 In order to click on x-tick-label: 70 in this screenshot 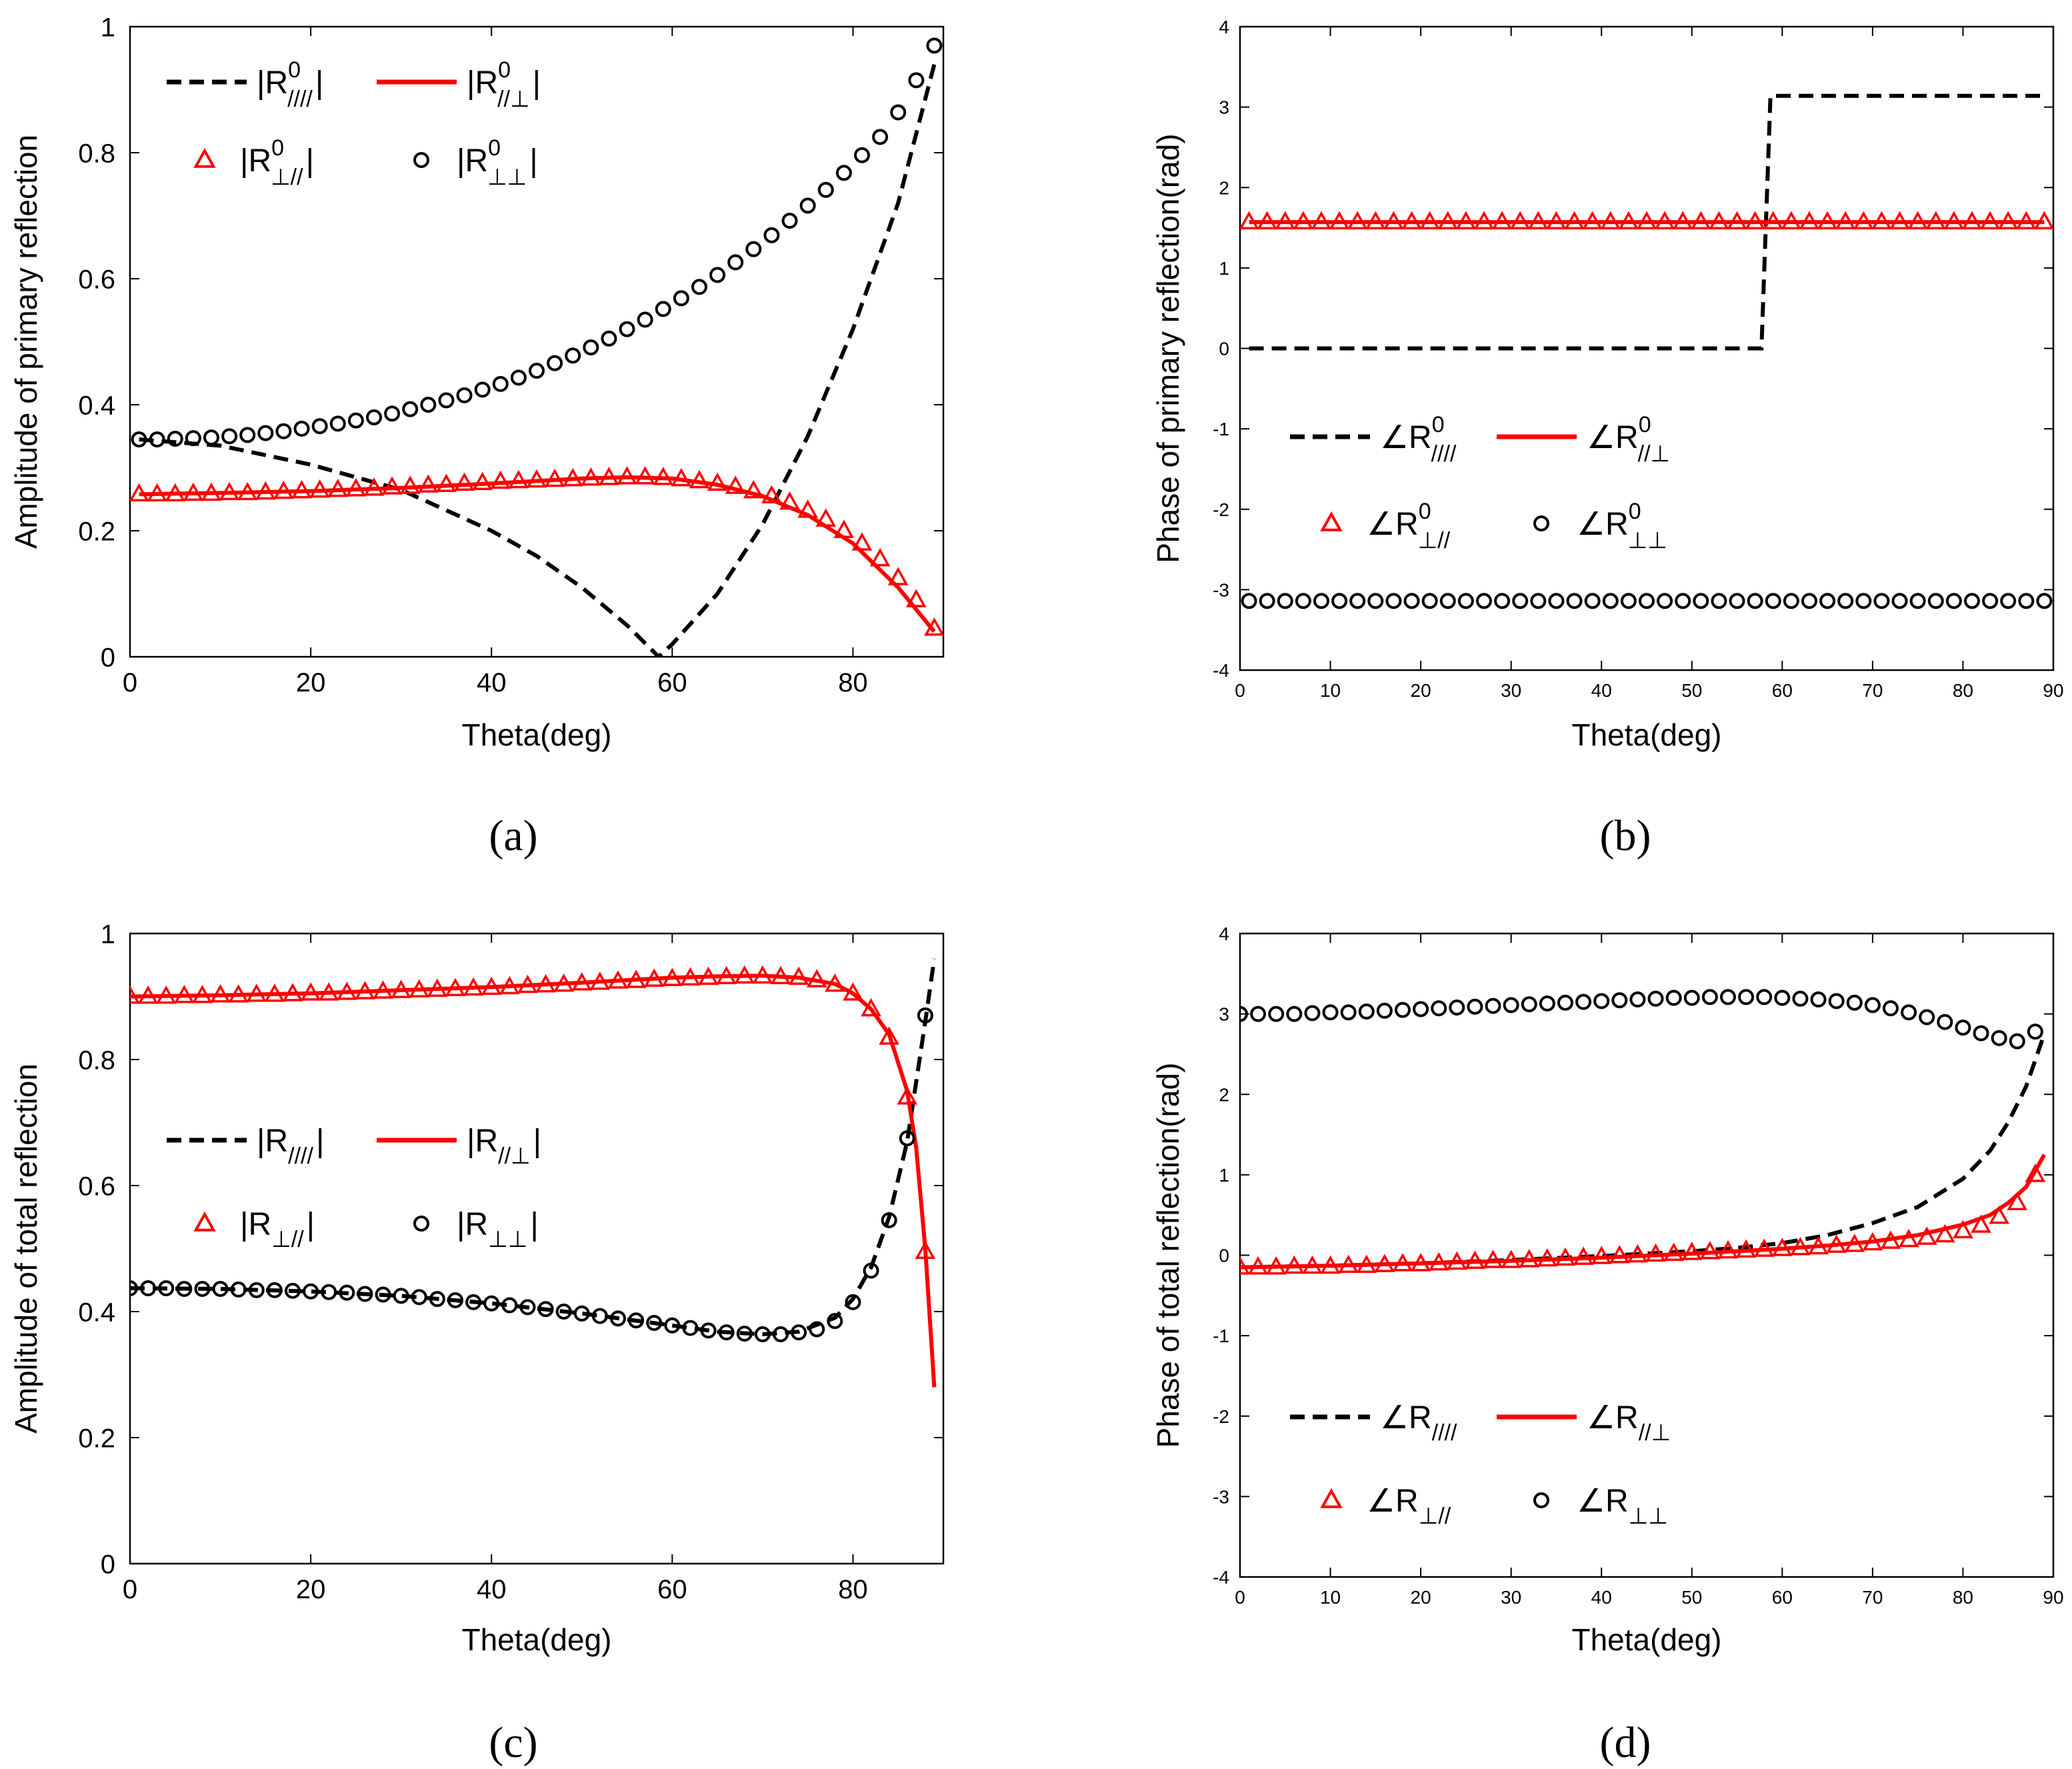, I will do `click(1872, 690)`.